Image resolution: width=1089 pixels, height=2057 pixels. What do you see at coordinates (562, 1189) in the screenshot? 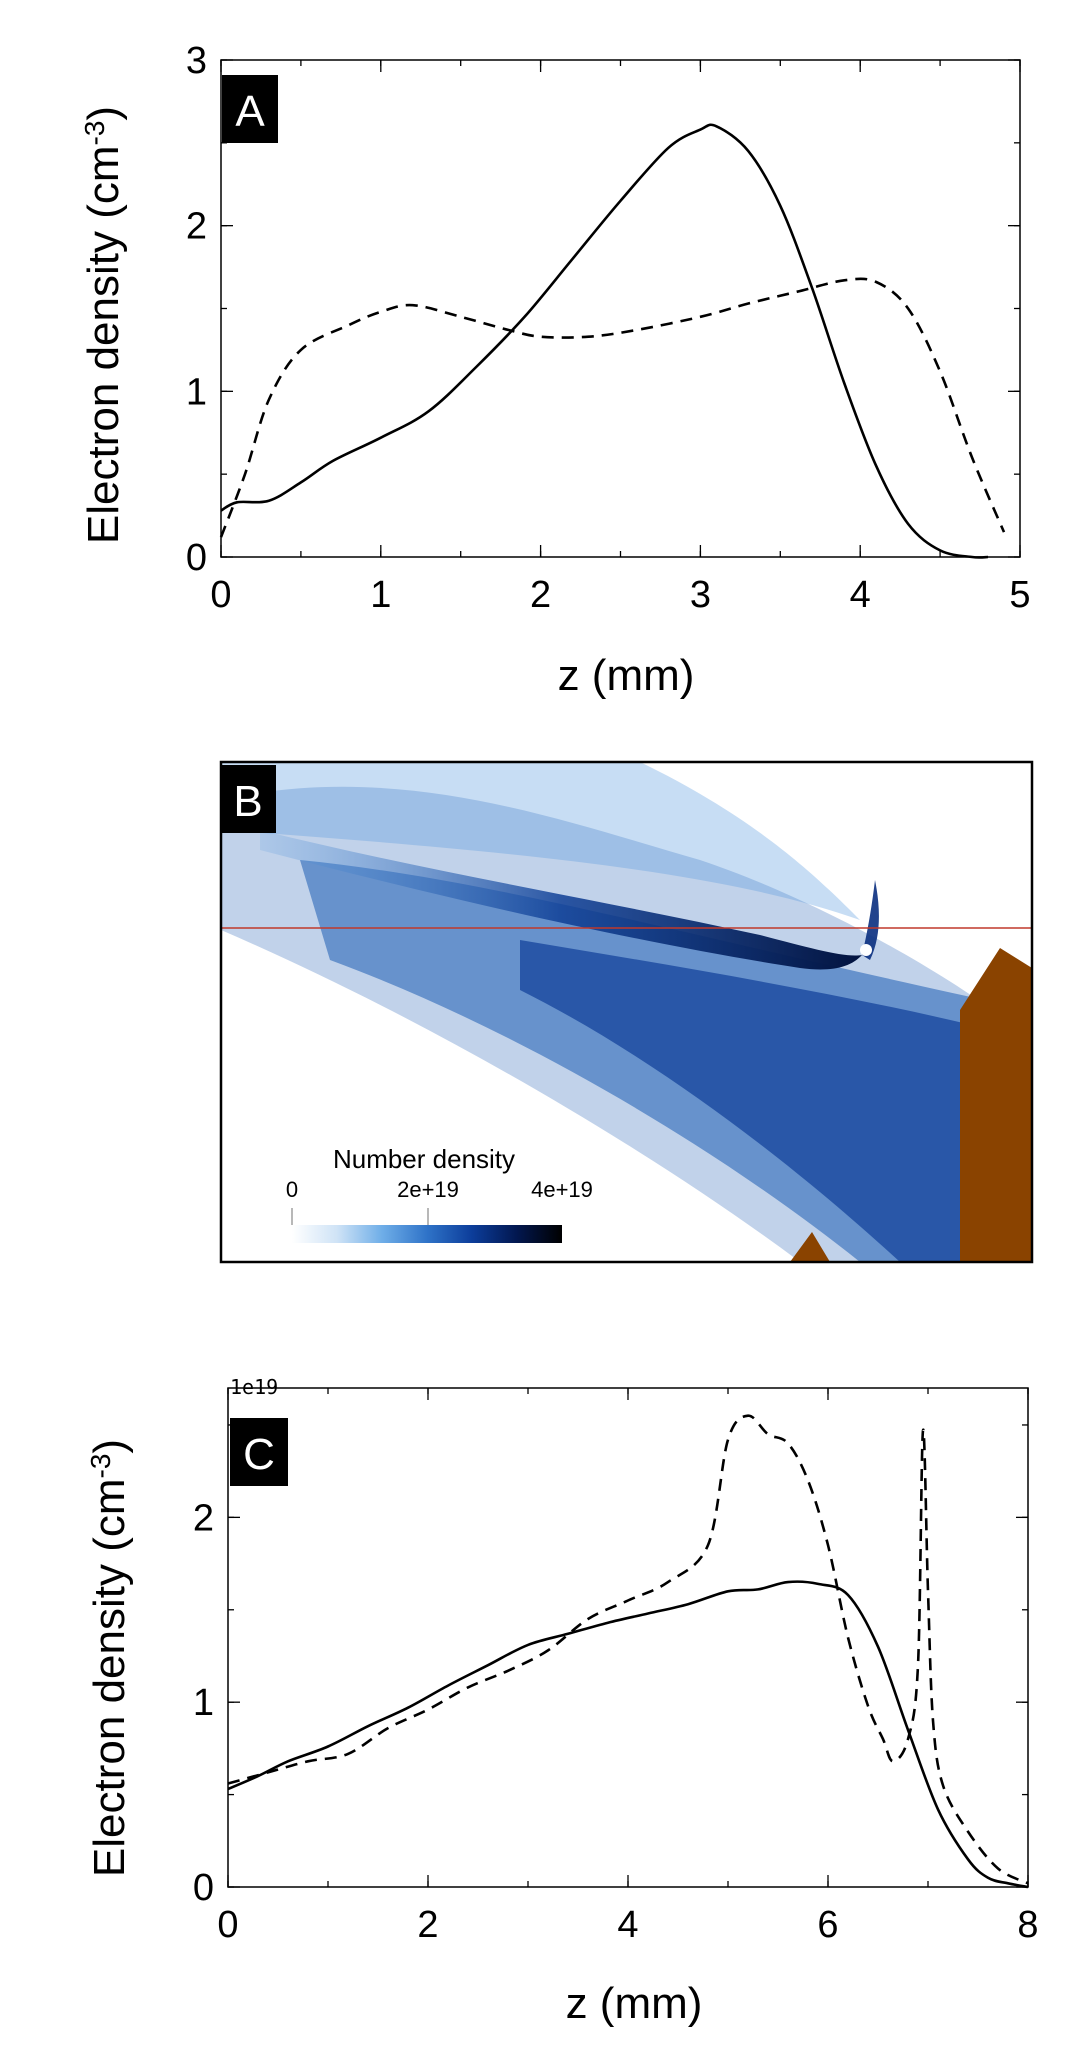
I see `colorbar-tick-label: 4e+19` at bounding box center [562, 1189].